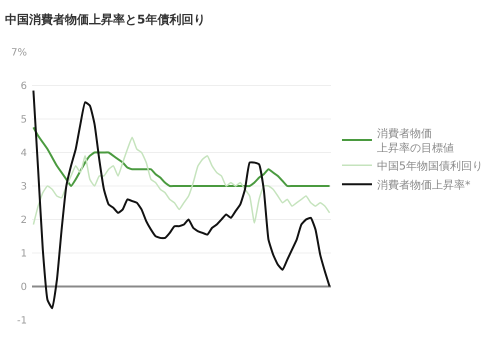 This screenshot has width=500, height=341. What do you see at coordinates (423, 185) in the screenshot?
I see `legend-label: 消費者物価上昇率*` at bounding box center [423, 185].